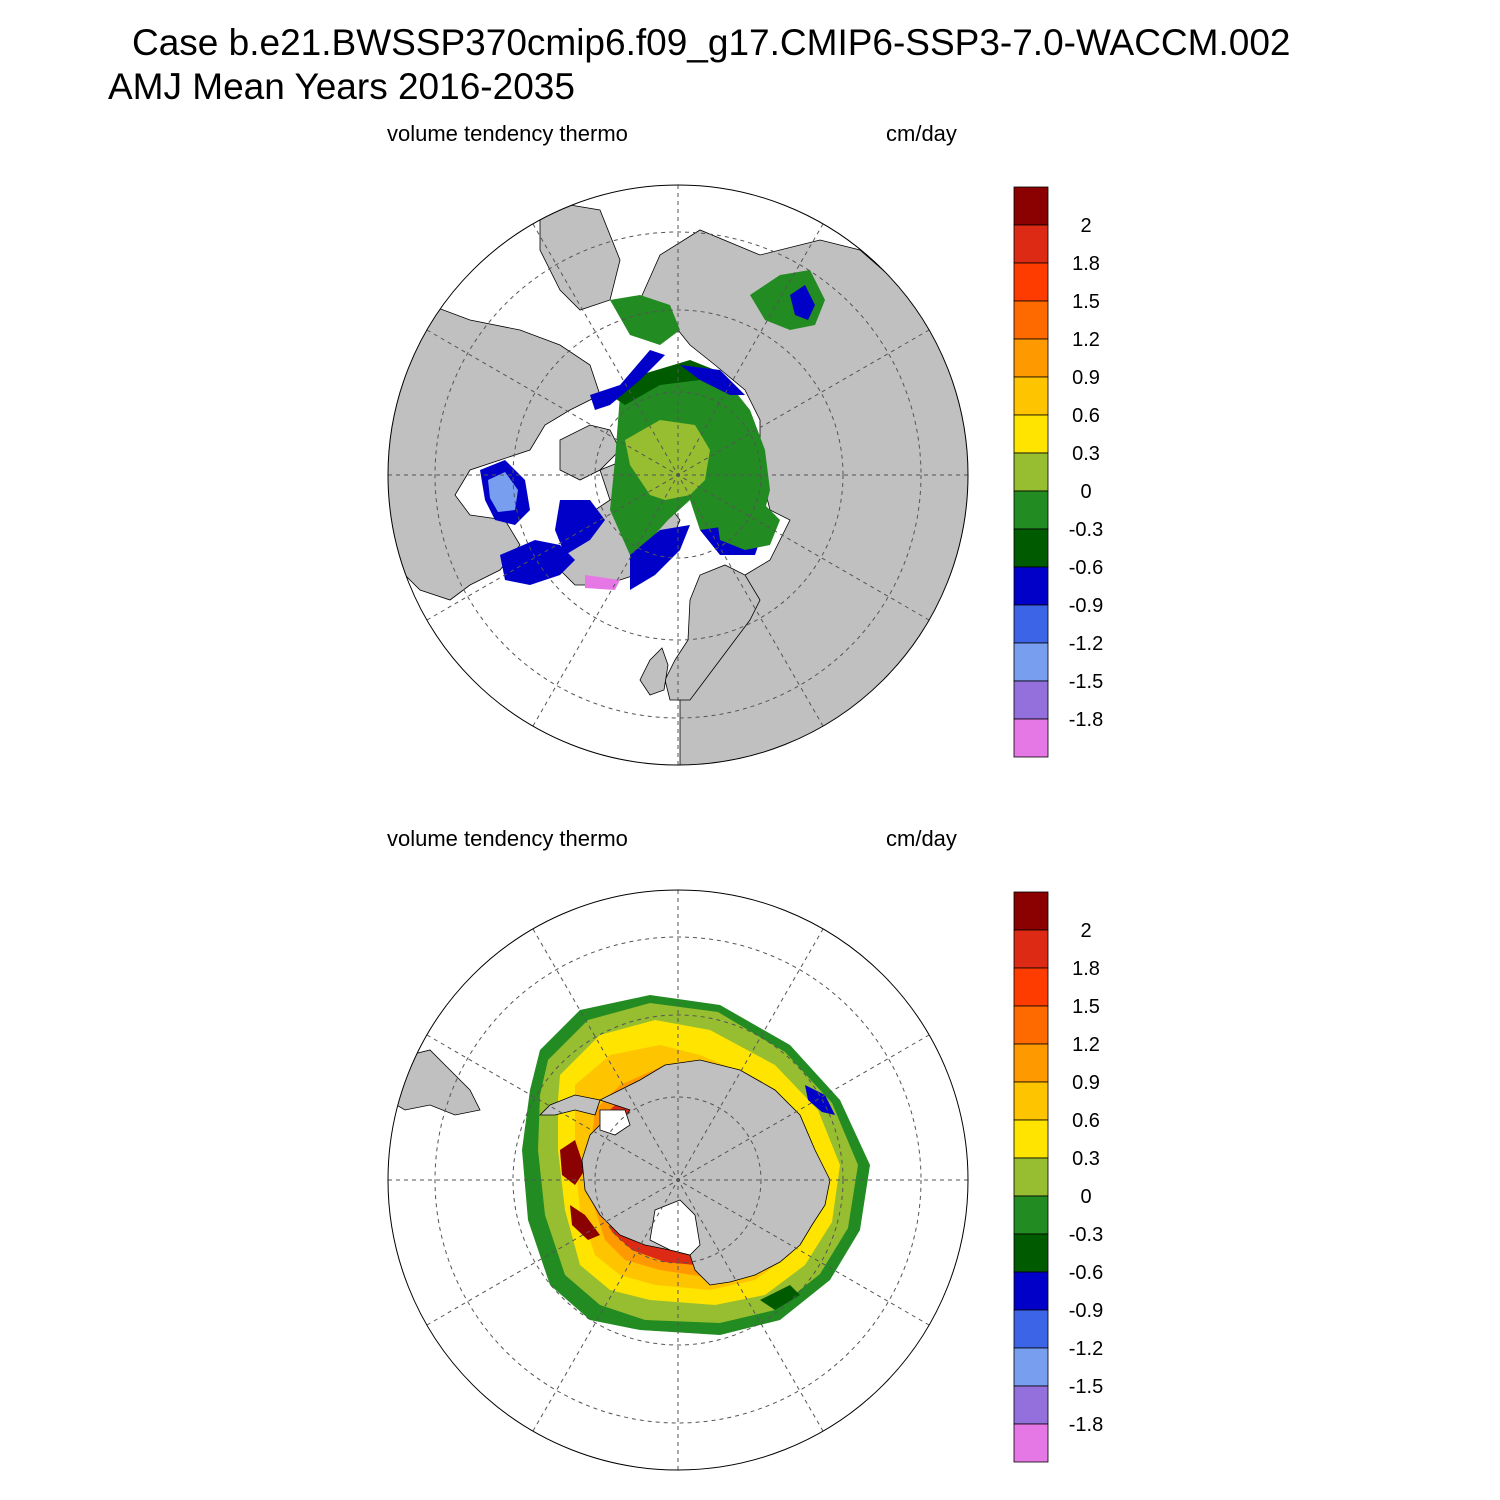  I want to click on british-isles-land, so click(654, 671).